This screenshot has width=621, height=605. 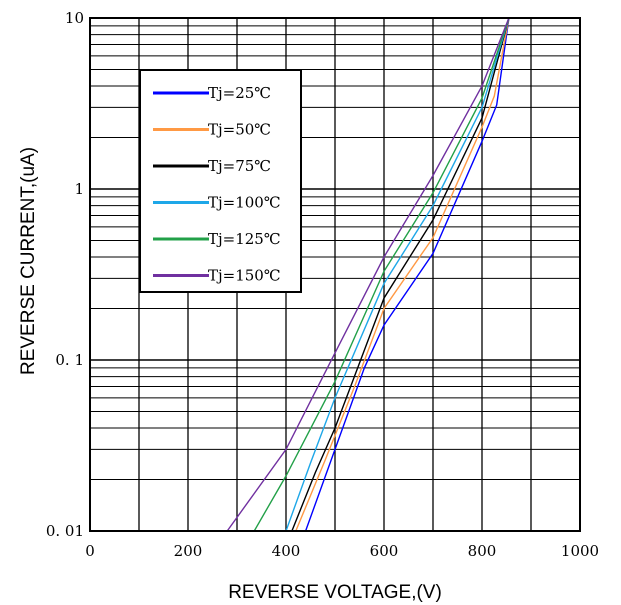 I want to click on legend-label: Tj=75℃, so click(x=239, y=166).